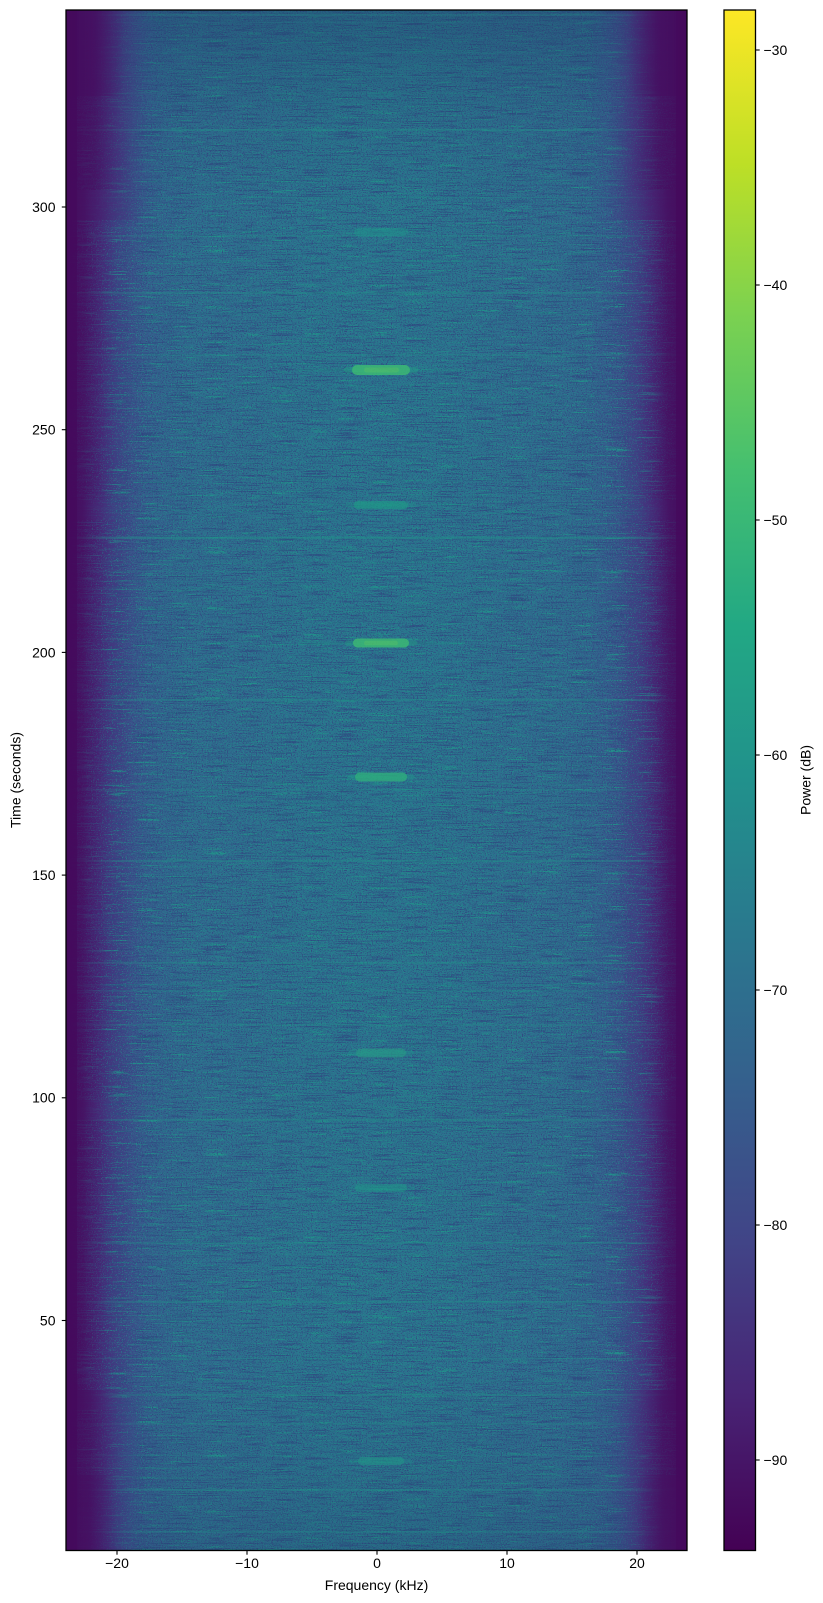  I want to click on svg-text: −30, so click(776, 50).